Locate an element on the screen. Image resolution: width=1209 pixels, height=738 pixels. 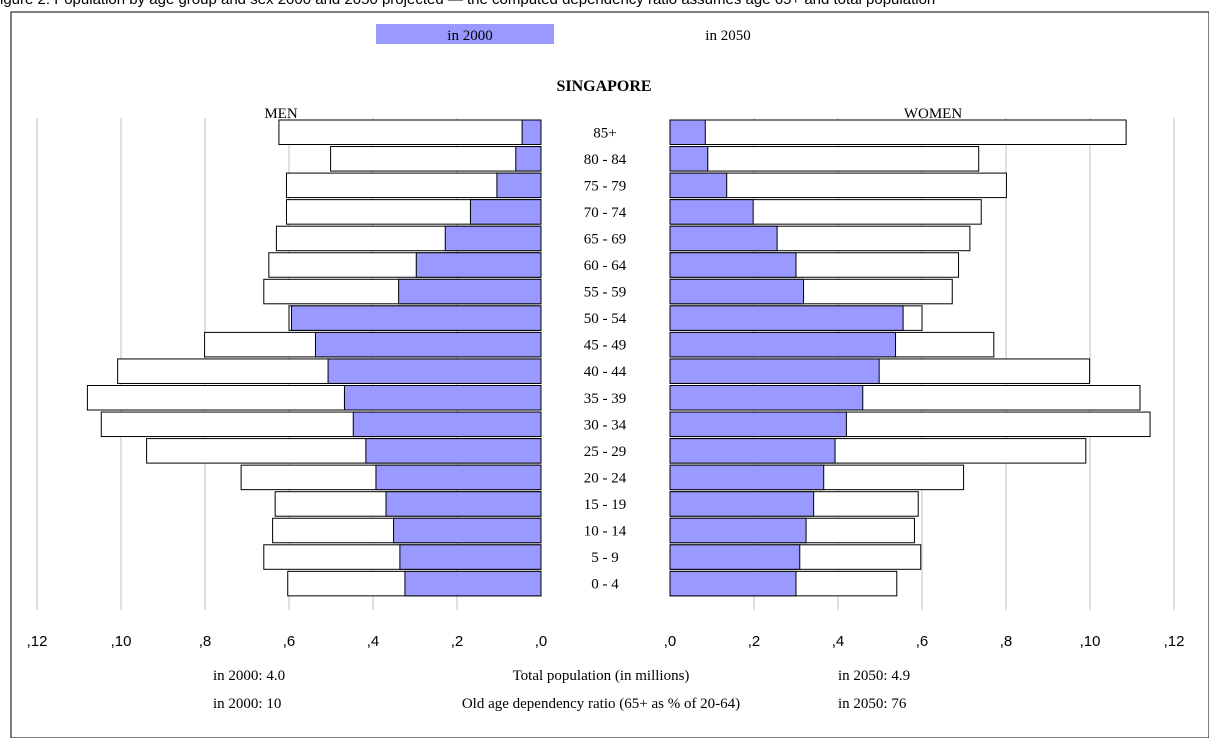
x-tick-label-left: ,2 is located at coordinates (457, 641).